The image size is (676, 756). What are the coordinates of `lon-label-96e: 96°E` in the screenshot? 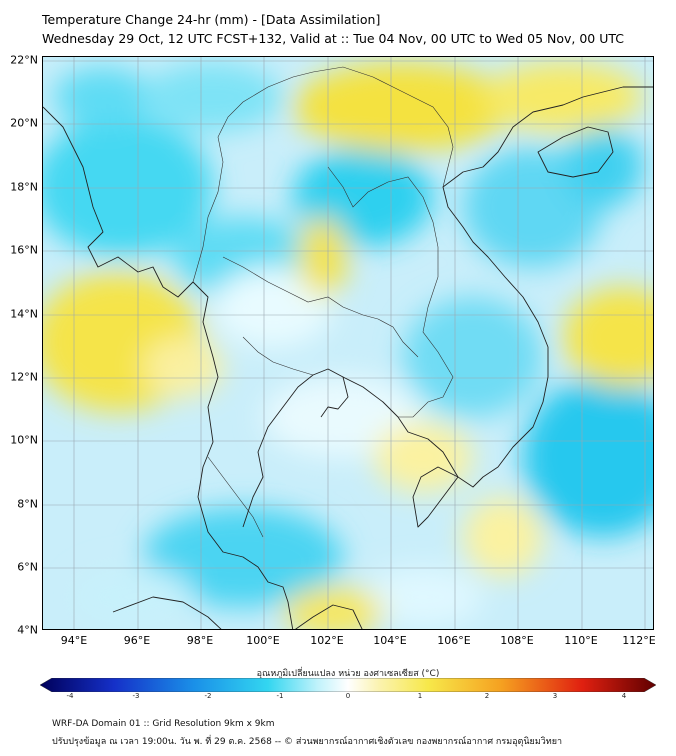 It's located at (137, 640).